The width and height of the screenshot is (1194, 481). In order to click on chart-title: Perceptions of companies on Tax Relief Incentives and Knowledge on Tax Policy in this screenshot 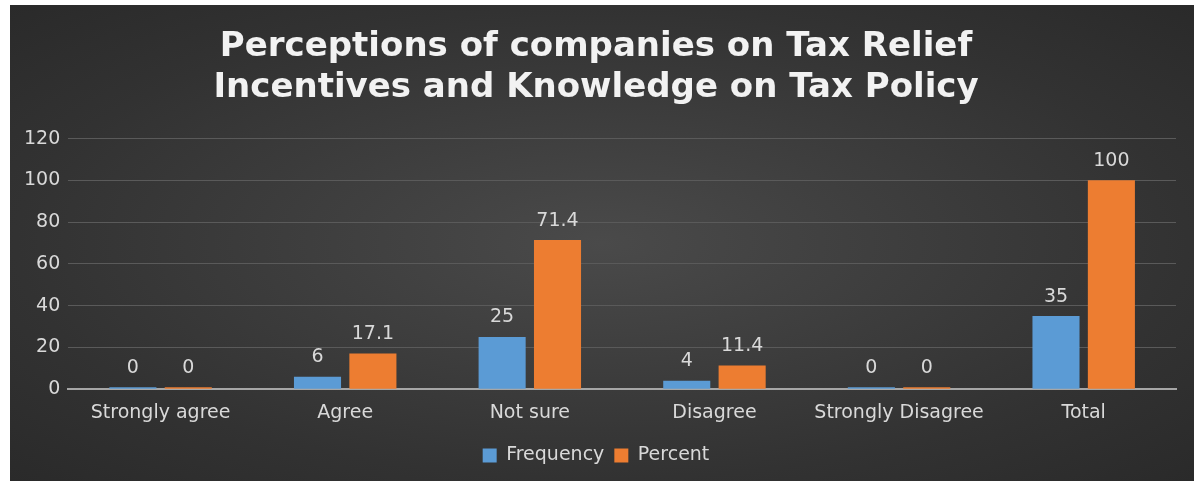, I will do `click(596, 65)`.